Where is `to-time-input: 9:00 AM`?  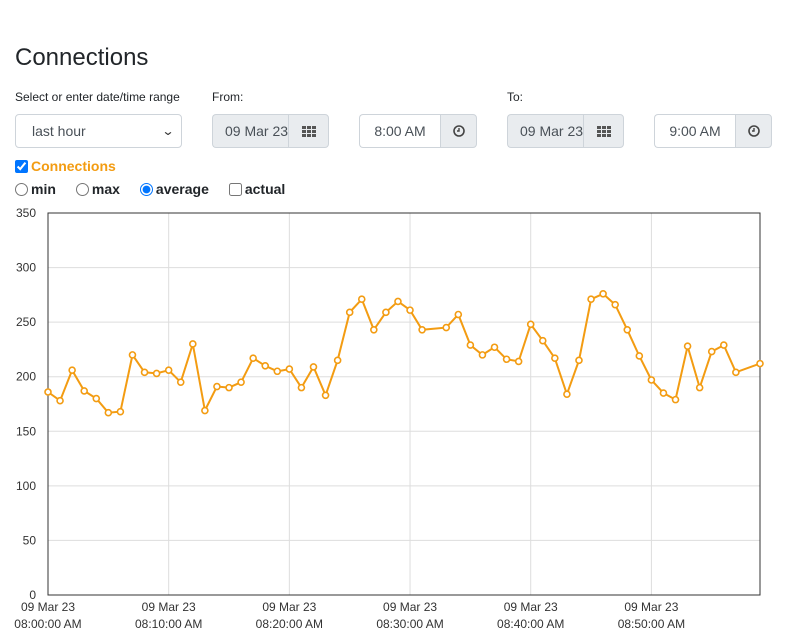
to-time-input: 9:00 AM is located at coordinates (694, 131).